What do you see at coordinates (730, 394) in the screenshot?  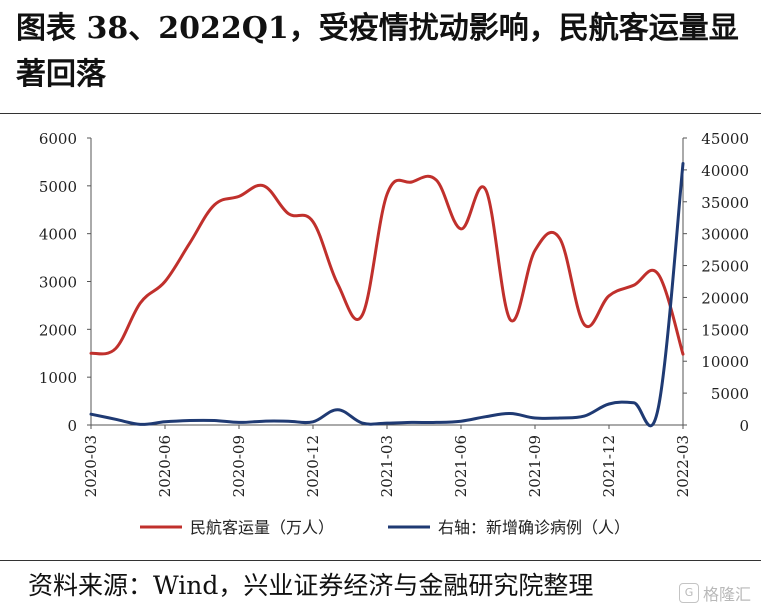 I see `right-tick-label: 5000` at bounding box center [730, 394].